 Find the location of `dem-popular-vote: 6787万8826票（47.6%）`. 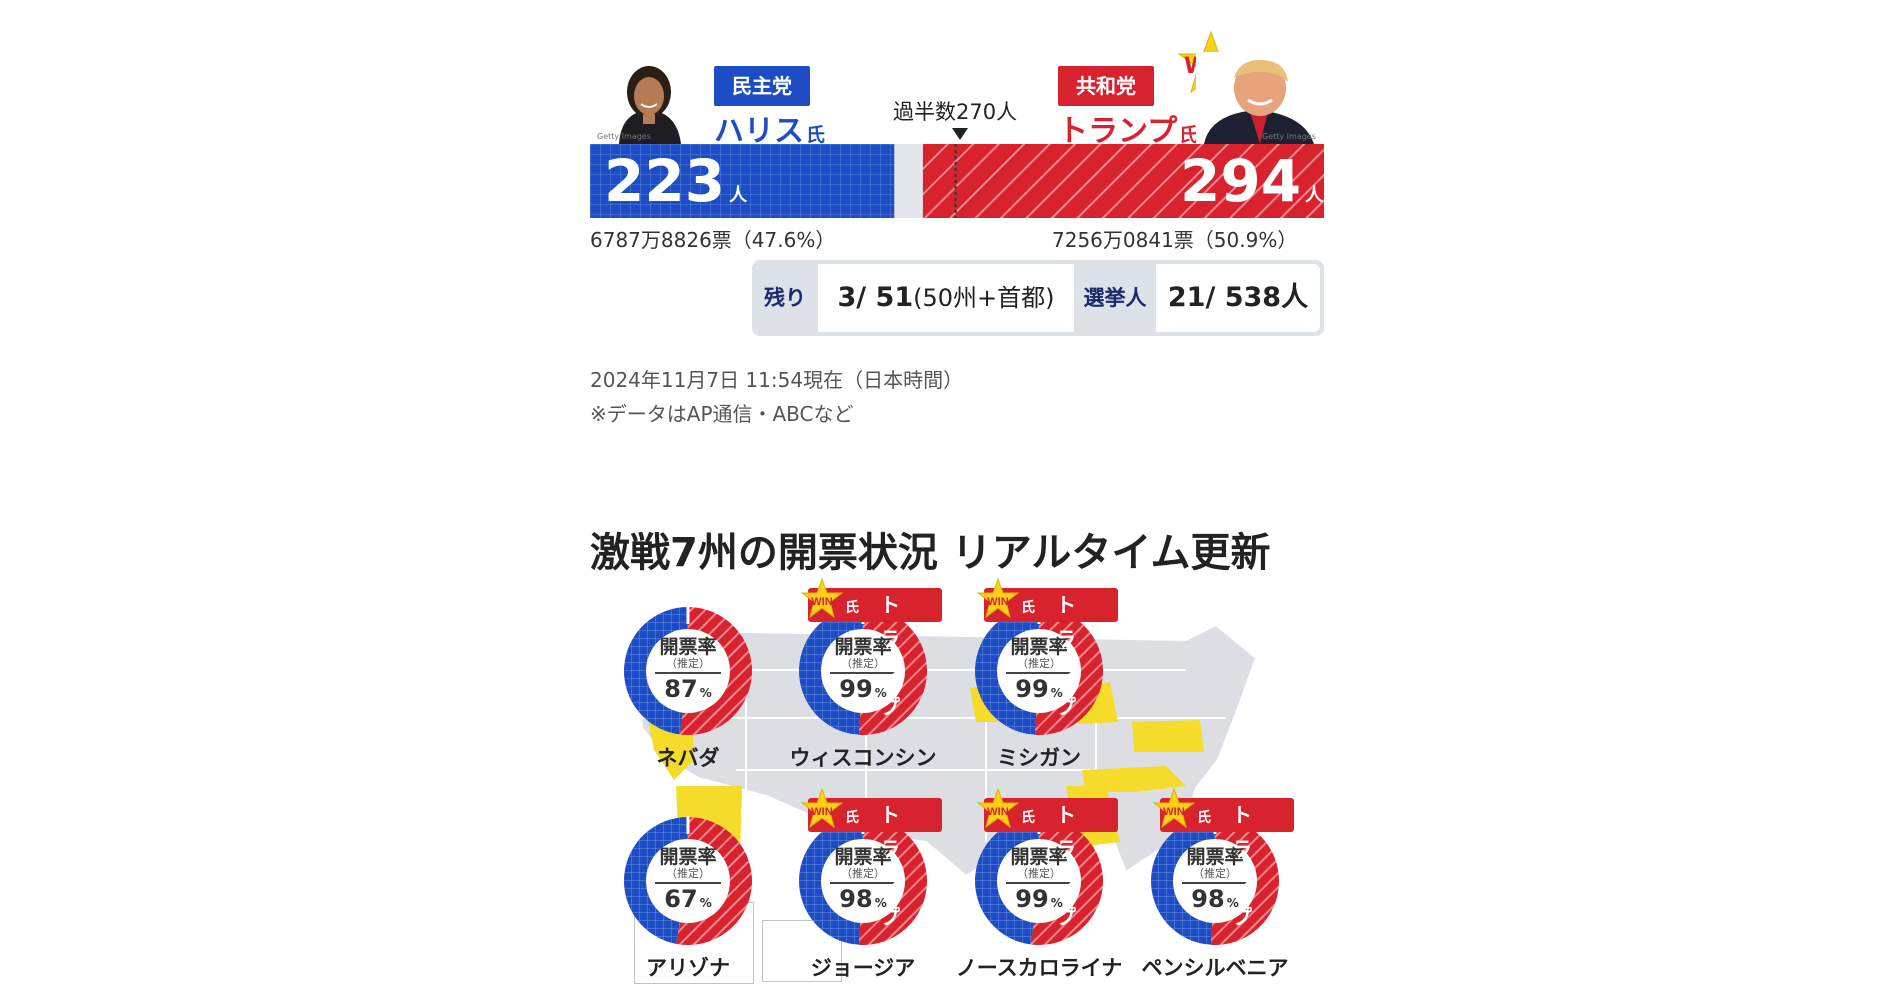

dem-popular-vote: 6787万8826票（47.6%） is located at coordinates (713, 240).